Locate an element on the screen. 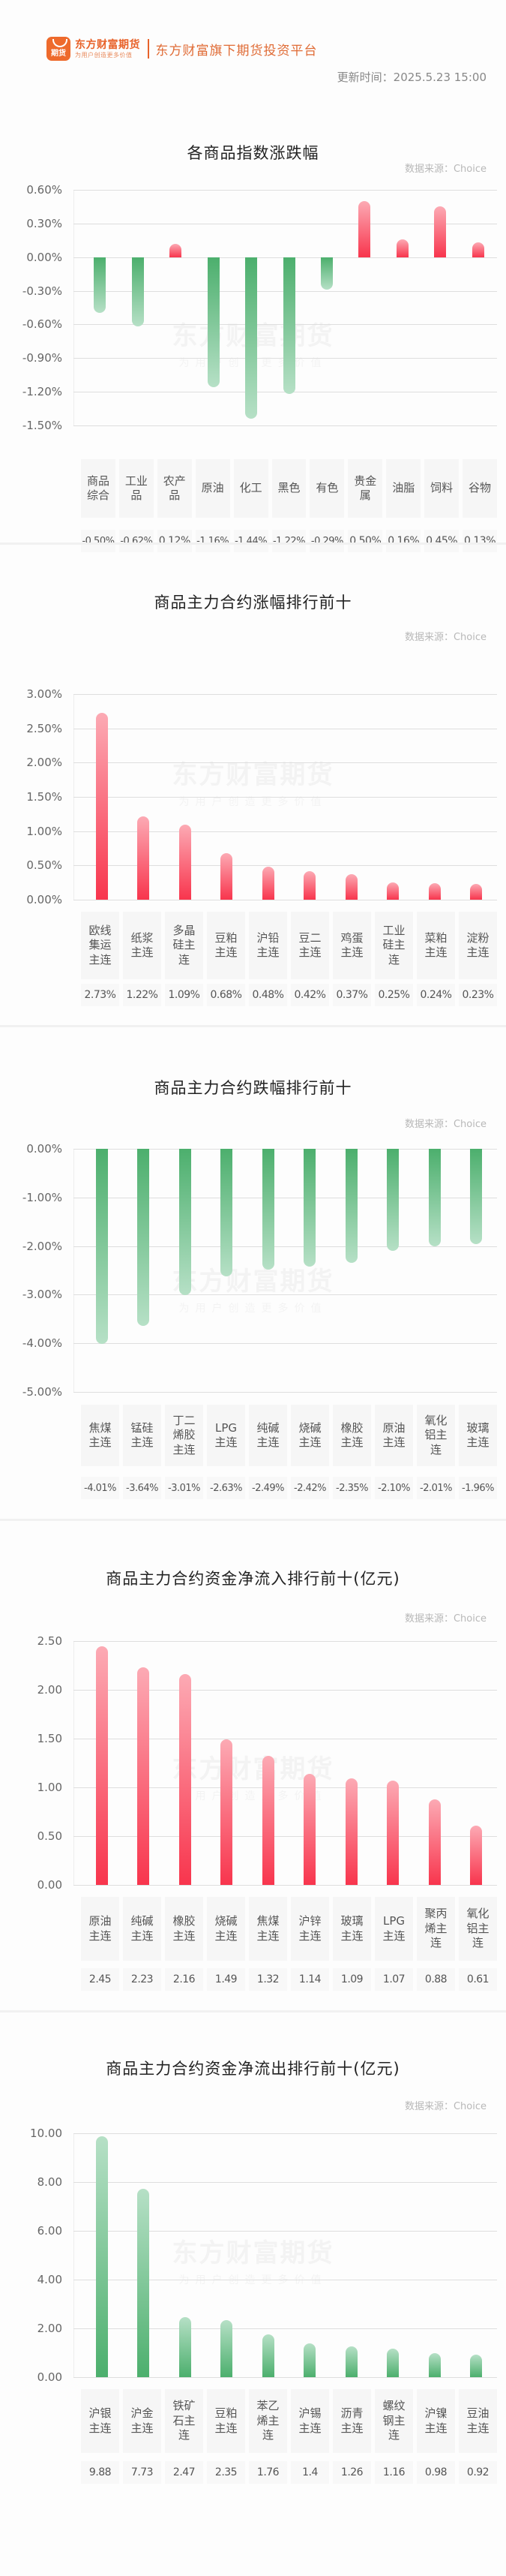 The image size is (506, 2576). category-label: 橡胶 主连 is located at coordinates (352, 1435).